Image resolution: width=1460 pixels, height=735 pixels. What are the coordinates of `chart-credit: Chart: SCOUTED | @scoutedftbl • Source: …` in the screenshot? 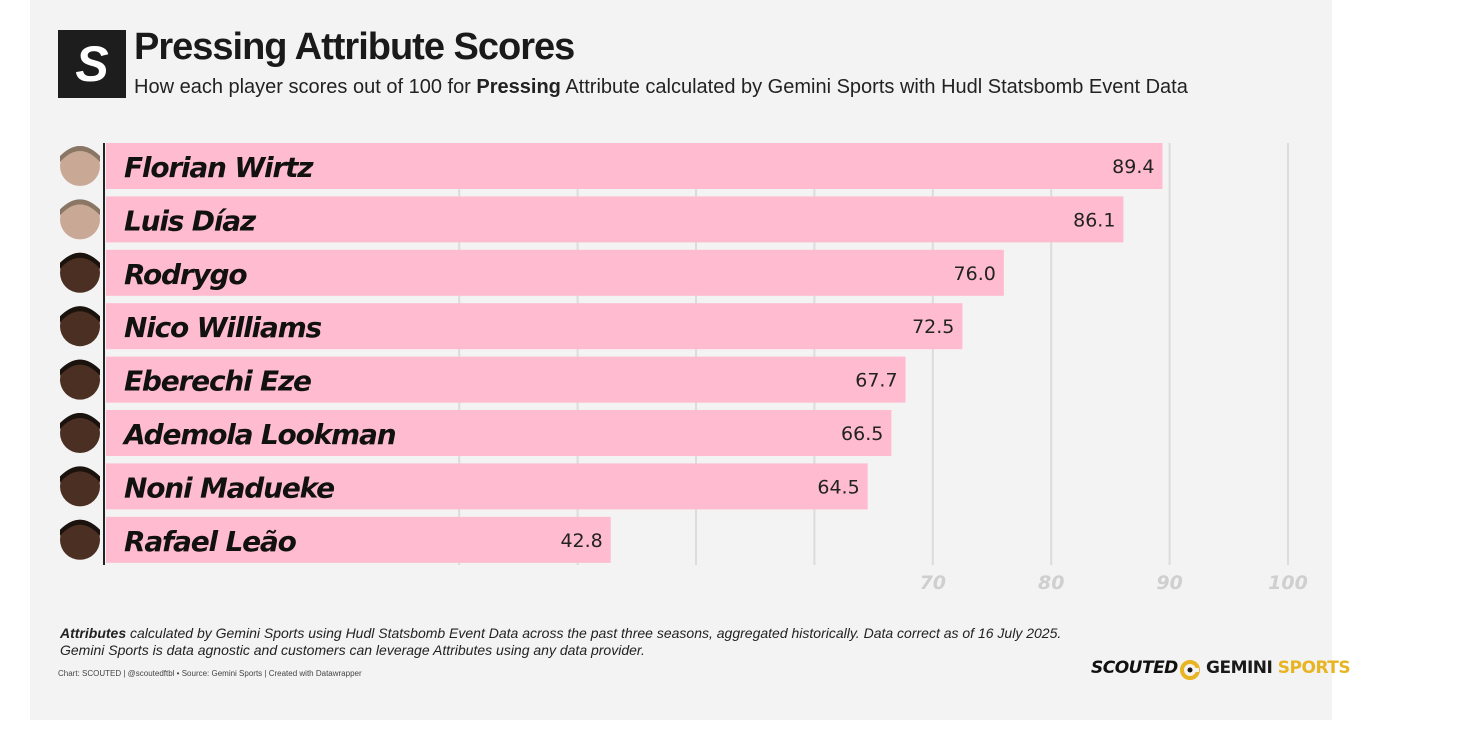 It's located at (210, 673).